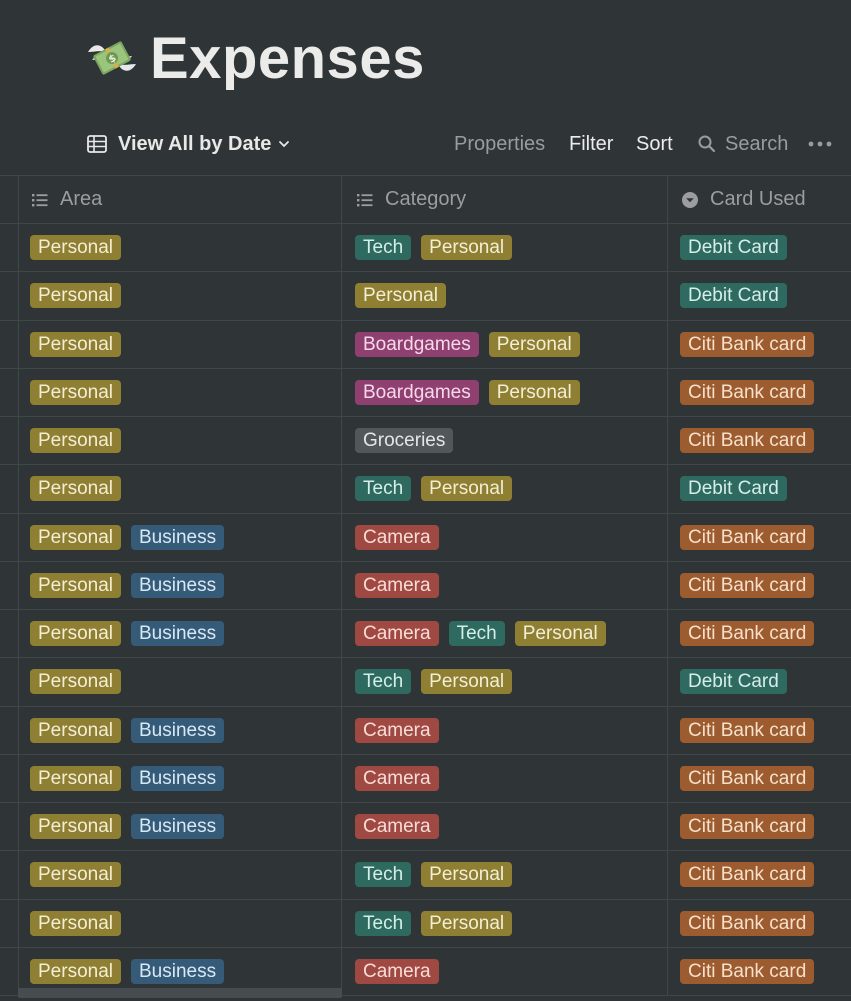 The height and width of the screenshot is (1001, 851). What do you see at coordinates (504, 392) in the screenshot?
I see `category-cell: Boardgames Personal` at bounding box center [504, 392].